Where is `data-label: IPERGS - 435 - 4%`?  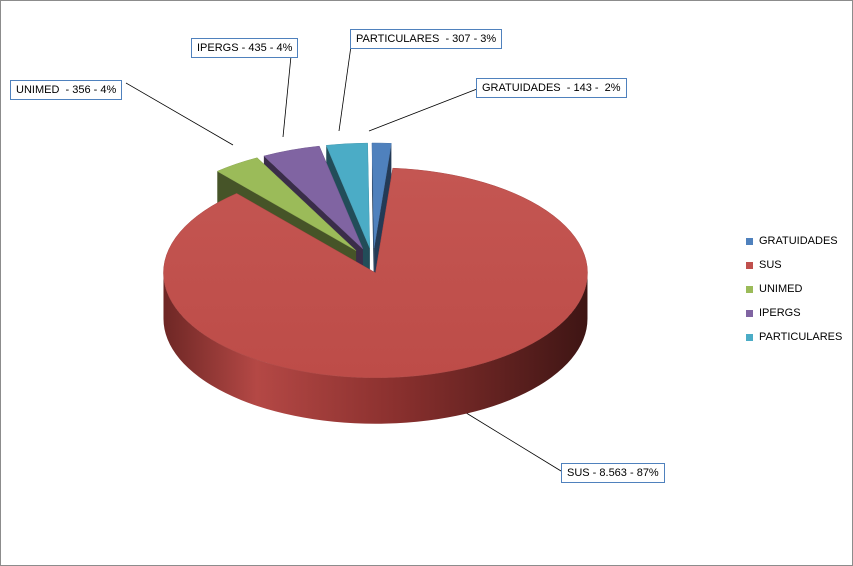
data-label: IPERGS - 435 - 4% is located at coordinates (245, 48).